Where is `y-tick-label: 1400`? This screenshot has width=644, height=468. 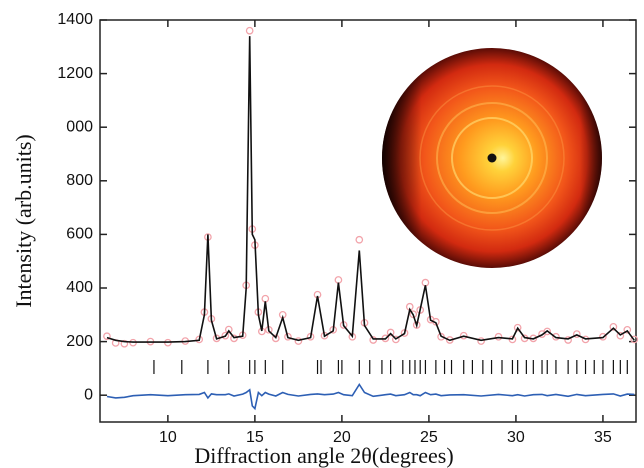
y-tick-label: 1400 is located at coordinates (75, 19).